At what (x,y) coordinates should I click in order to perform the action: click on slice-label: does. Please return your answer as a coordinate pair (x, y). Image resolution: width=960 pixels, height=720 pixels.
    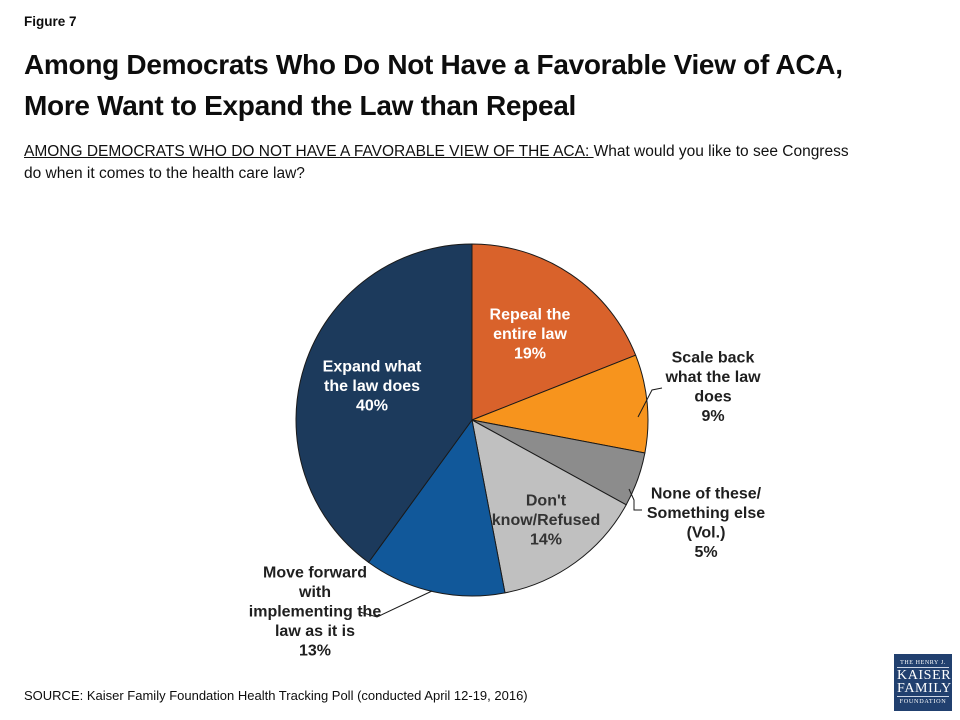
    Looking at the image, I should click on (712, 397).